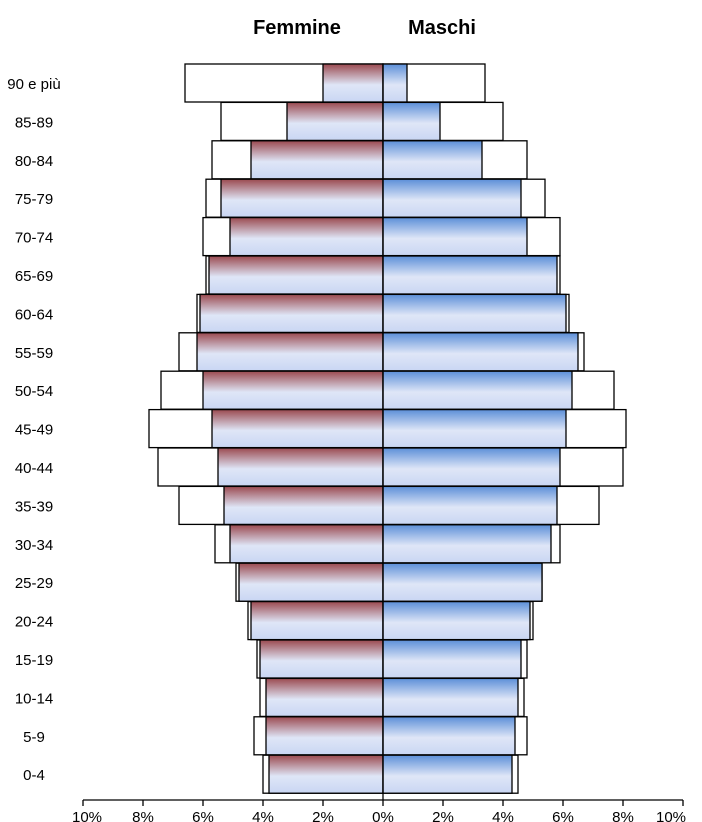 The height and width of the screenshot is (822, 702). I want to click on age-label-70-74: 70-74, so click(34, 238).